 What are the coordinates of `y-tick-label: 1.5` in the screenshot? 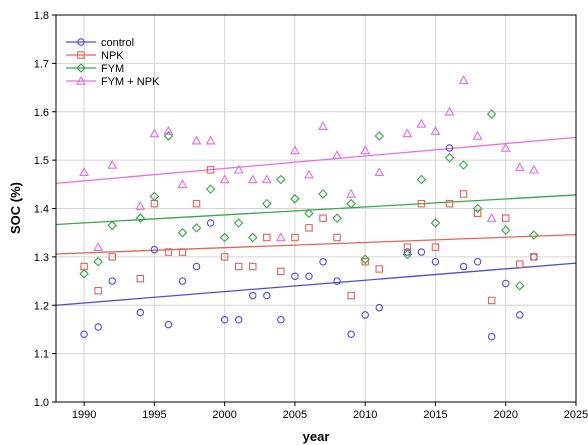 It's located at (41, 161).